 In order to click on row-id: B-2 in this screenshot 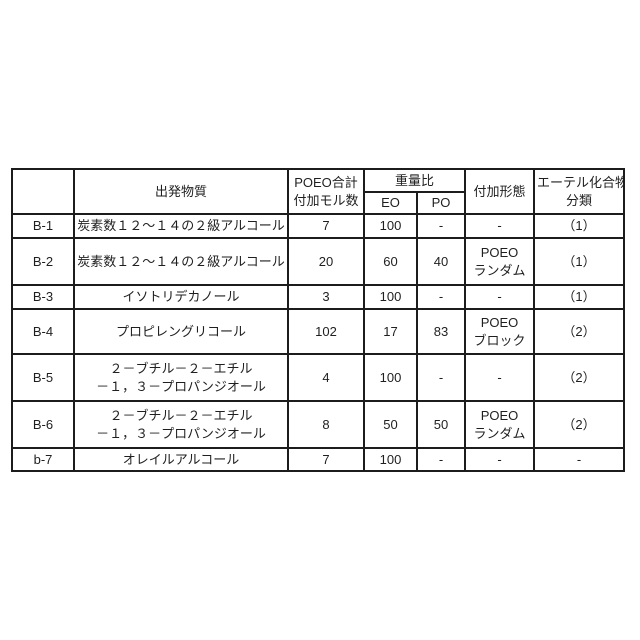, I will do `click(43, 261)`.